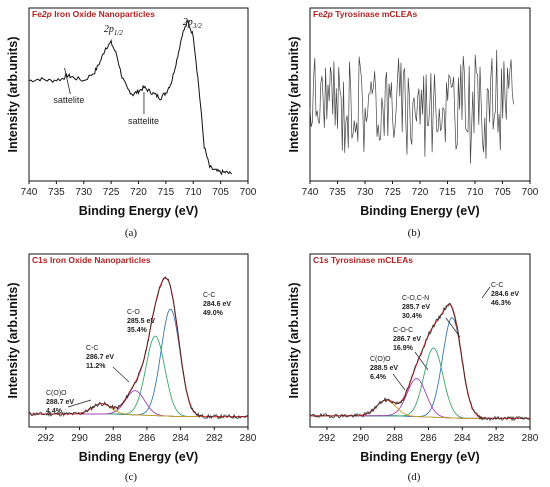 The height and width of the screenshot is (487, 550). Describe the element at coordinates (54, 411) in the screenshot. I see `component-percent: 4.4%` at that location.